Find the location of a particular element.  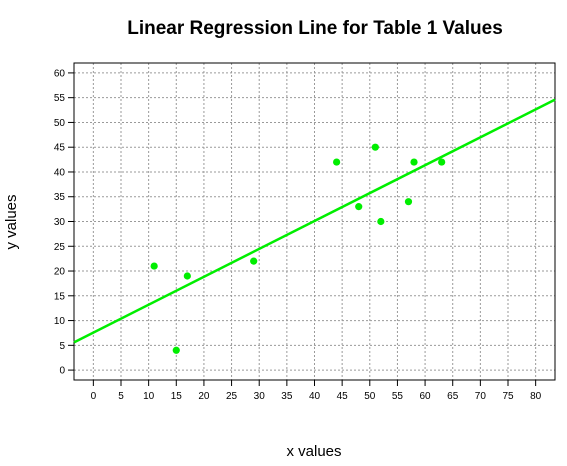

y-tick-label: 25 is located at coordinates (60, 247).